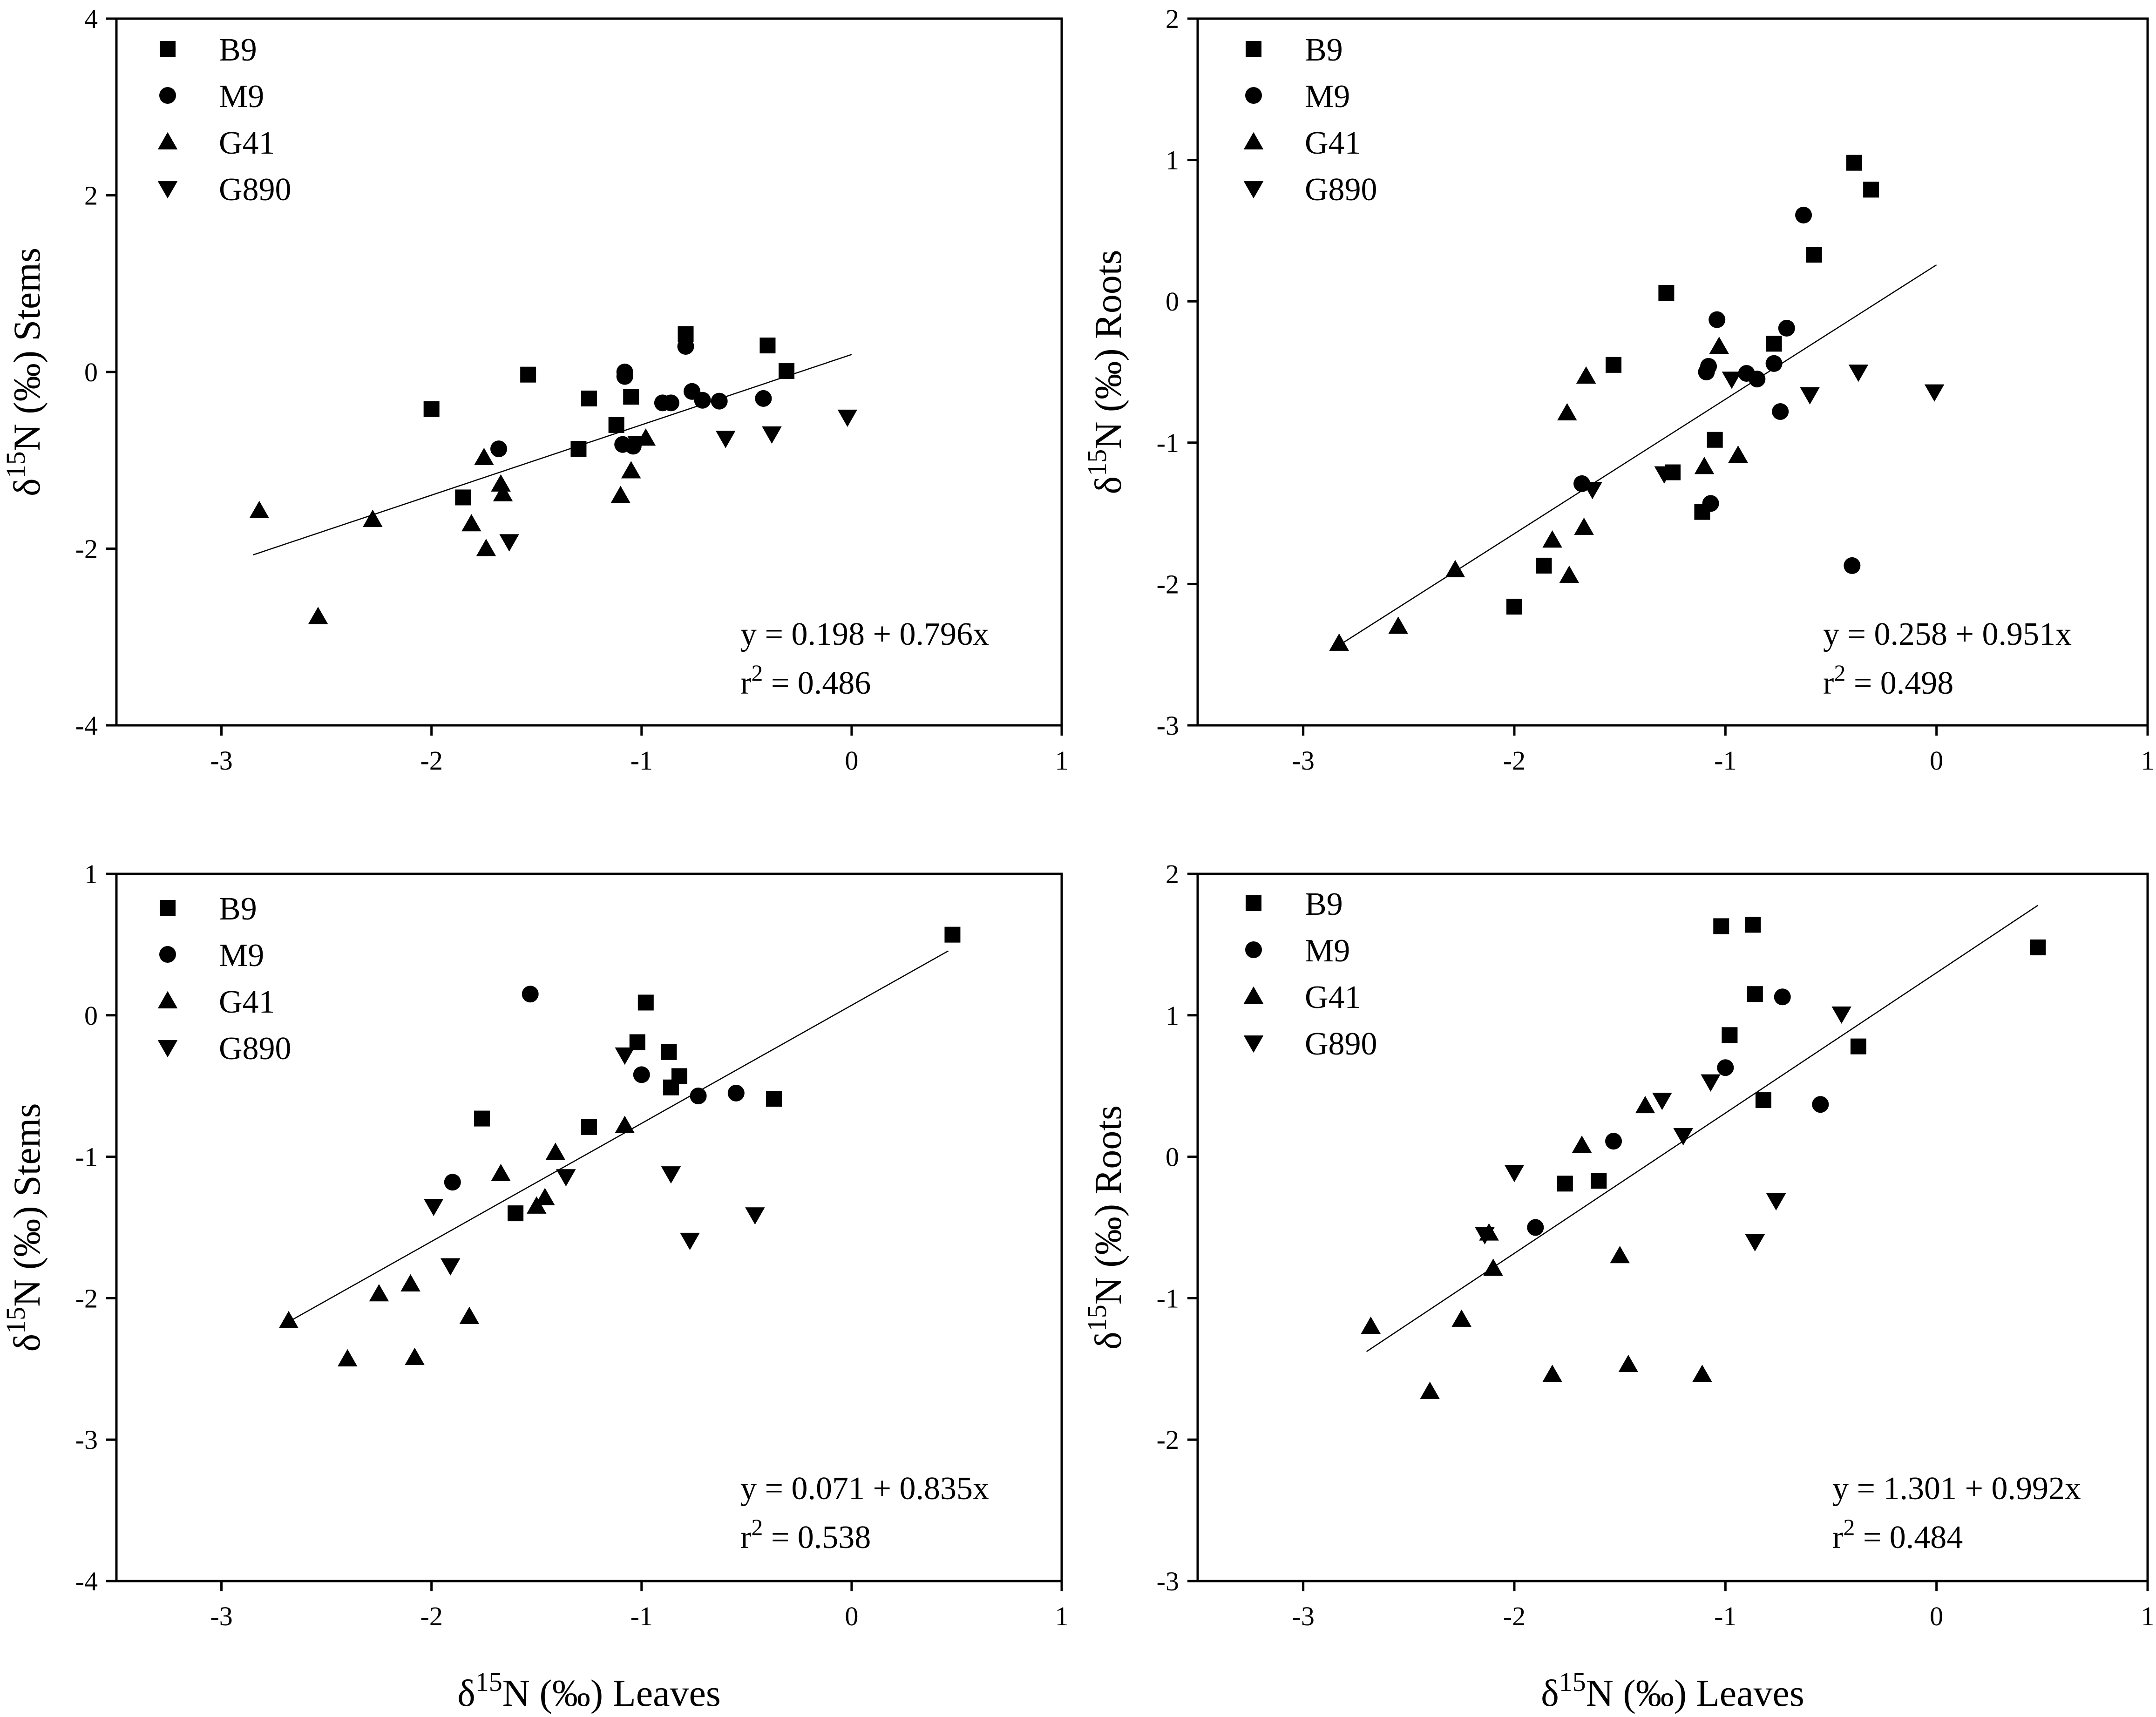 This screenshot has width=2156, height=1717. I want to click on regression-line, so click(616, 1137).